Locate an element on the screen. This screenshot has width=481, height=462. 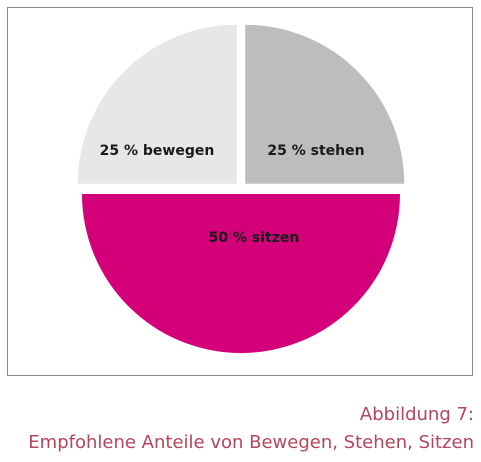
slice-label-stehen: 25 % stehen is located at coordinates (315, 151).